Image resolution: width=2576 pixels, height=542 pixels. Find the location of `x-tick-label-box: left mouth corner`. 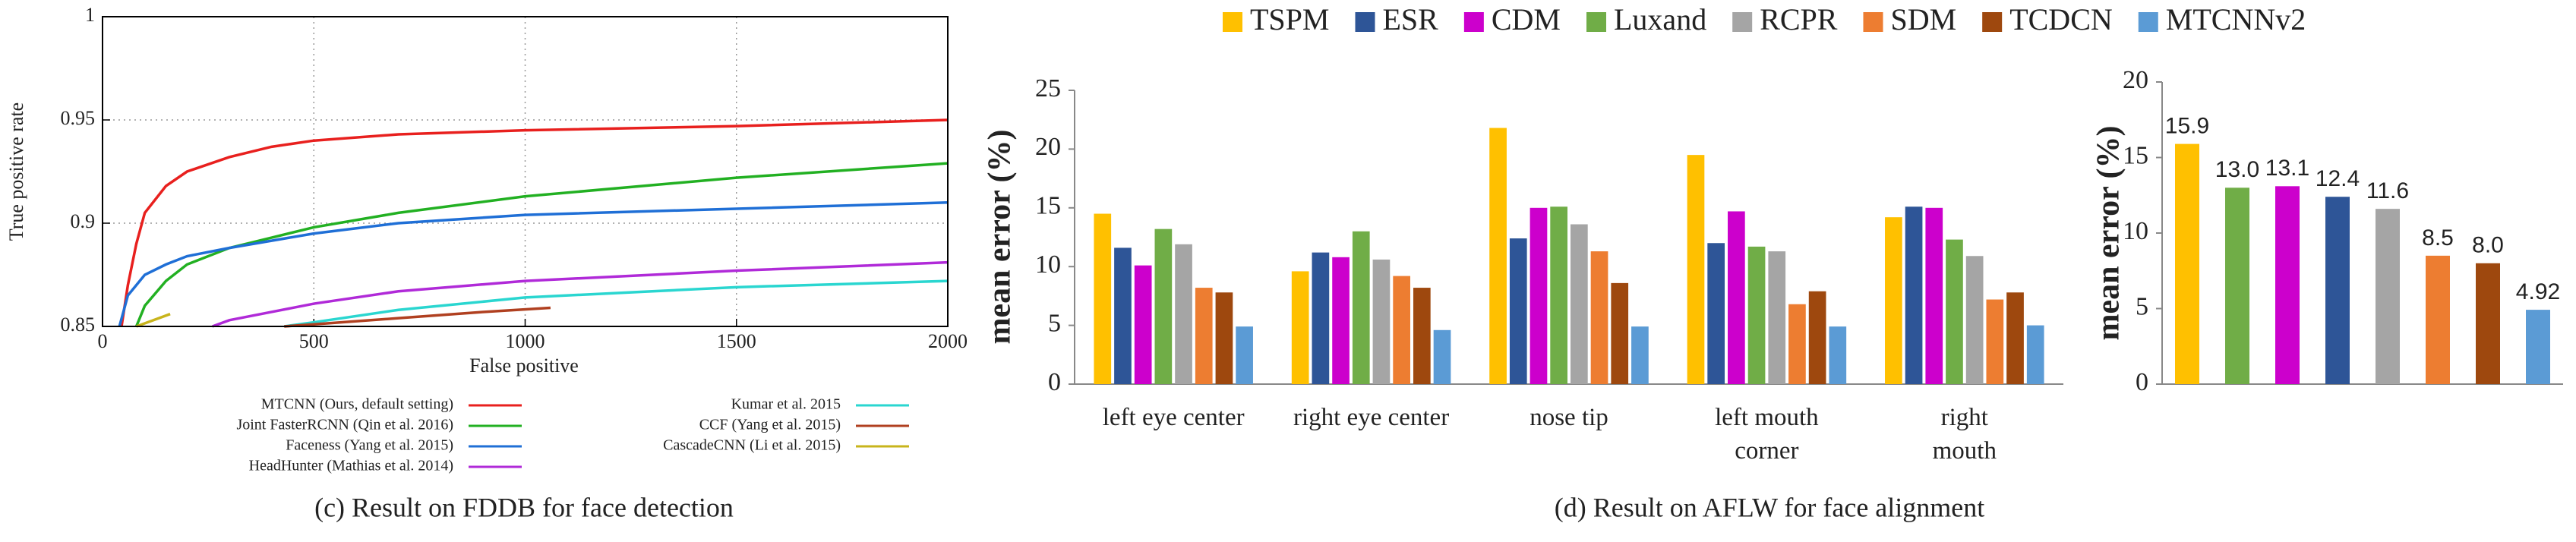

x-tick-label-box: left mouth corner is located at coordinates (1767, 434).